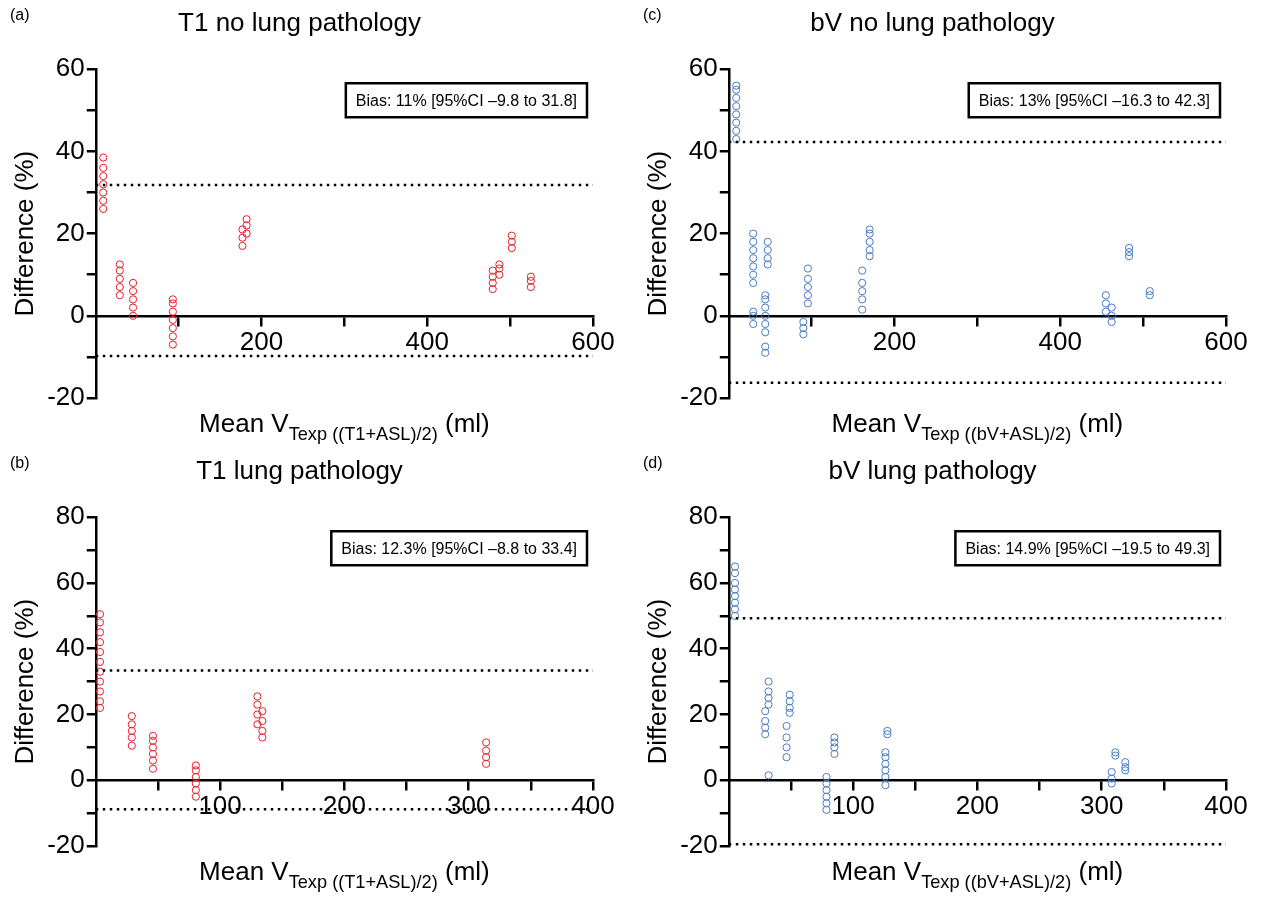 The image size is (1266, 897). What do you see at coordinates (70, 581) in the screenshot?
I see `y-tick-label: 60` at bounding box center [70, 581].